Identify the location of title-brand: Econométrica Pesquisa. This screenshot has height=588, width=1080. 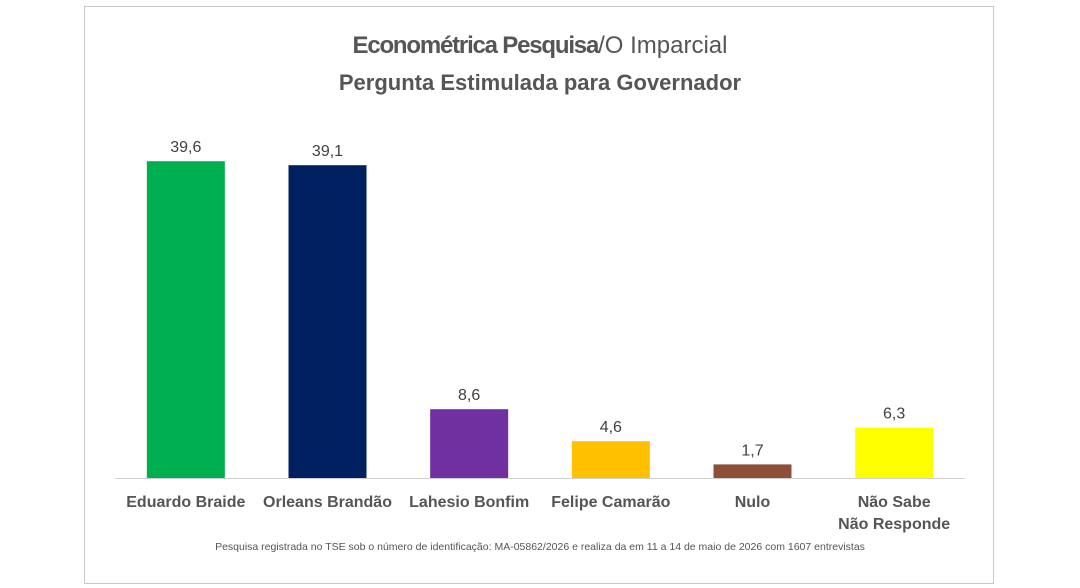
(476, 45).